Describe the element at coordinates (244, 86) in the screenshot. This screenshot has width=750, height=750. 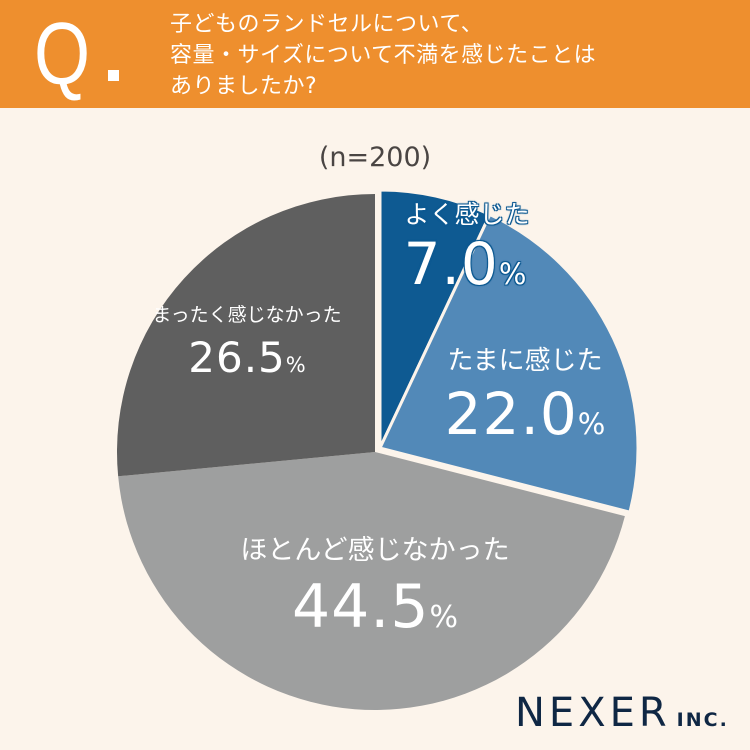
I see `question-line-3: ありましたか?` at that location.